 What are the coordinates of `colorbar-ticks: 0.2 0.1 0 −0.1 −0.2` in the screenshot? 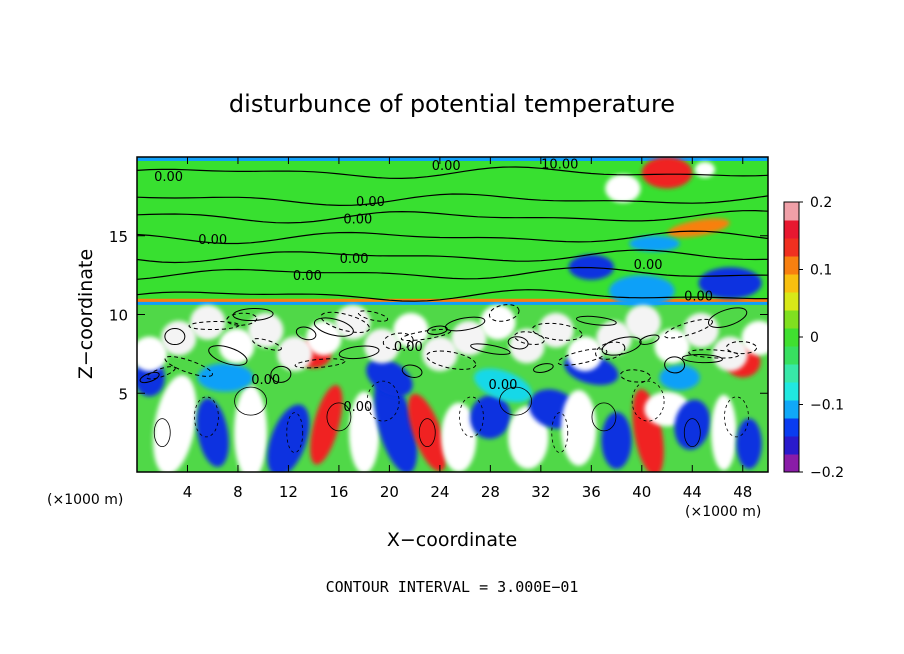 It's located at (821, 338).